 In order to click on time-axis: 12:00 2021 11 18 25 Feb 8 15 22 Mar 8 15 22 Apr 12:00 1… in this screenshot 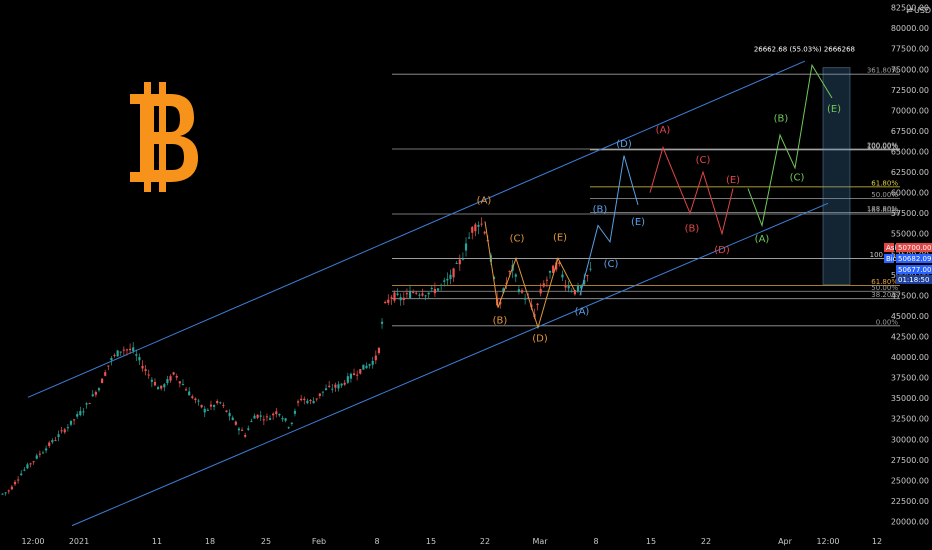, I will do `click(451, 541)`.